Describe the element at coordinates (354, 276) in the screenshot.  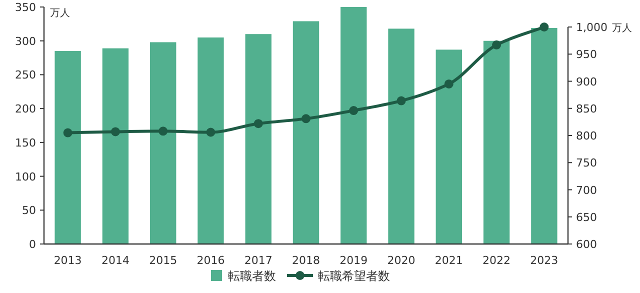
I see `legend-label: 転職希望者数` at that location.